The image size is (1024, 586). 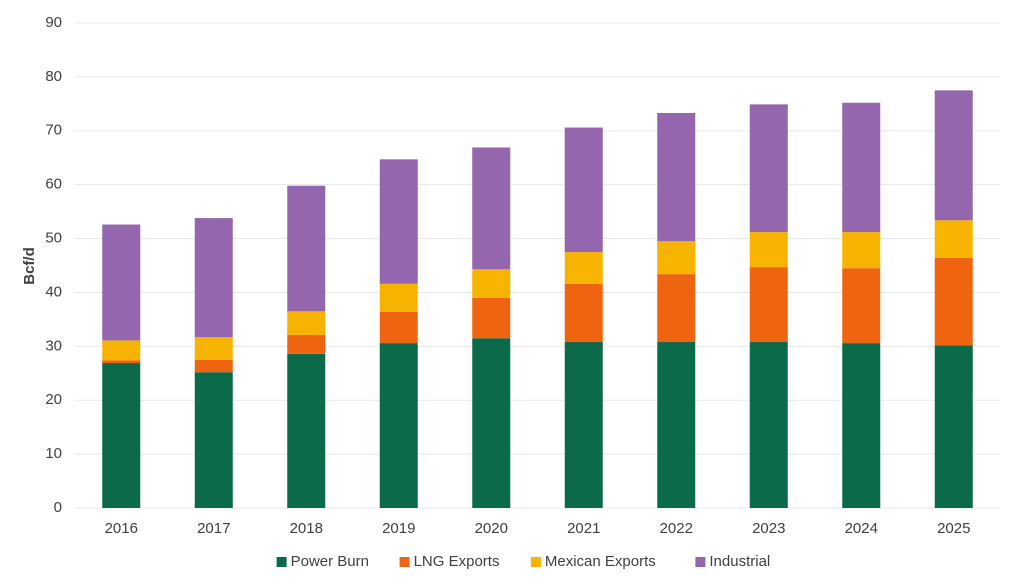 I want to click on legend-label: Power Burn, so click(x=330, y=561).